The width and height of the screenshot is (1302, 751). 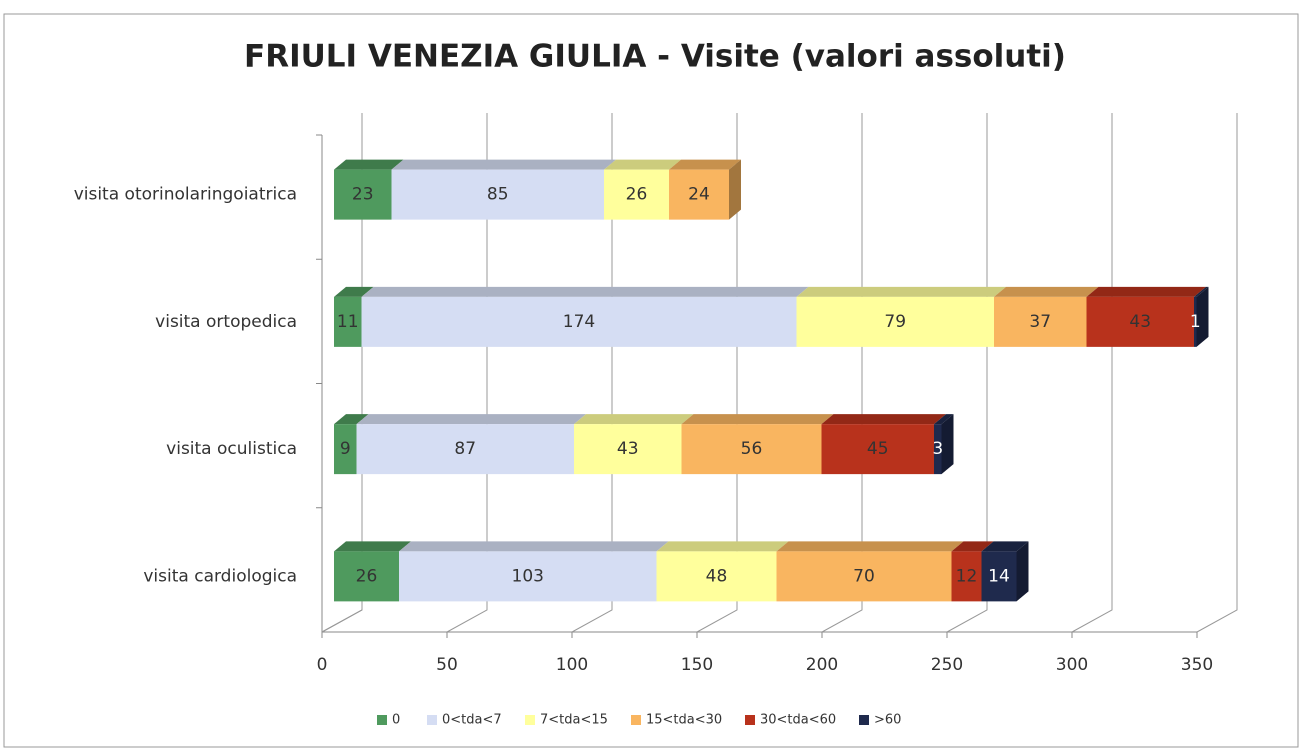 What do you see at coordinates (937, 449) in the screenshot?
I see `data-label: 3` at bounding box center [937, 449].